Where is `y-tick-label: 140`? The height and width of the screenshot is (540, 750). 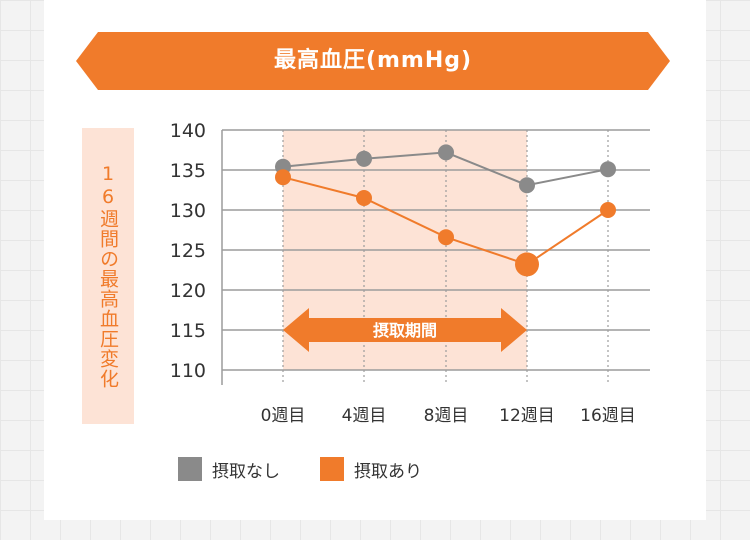
y-tick-label: 140 is located at coordinates (188, 131).